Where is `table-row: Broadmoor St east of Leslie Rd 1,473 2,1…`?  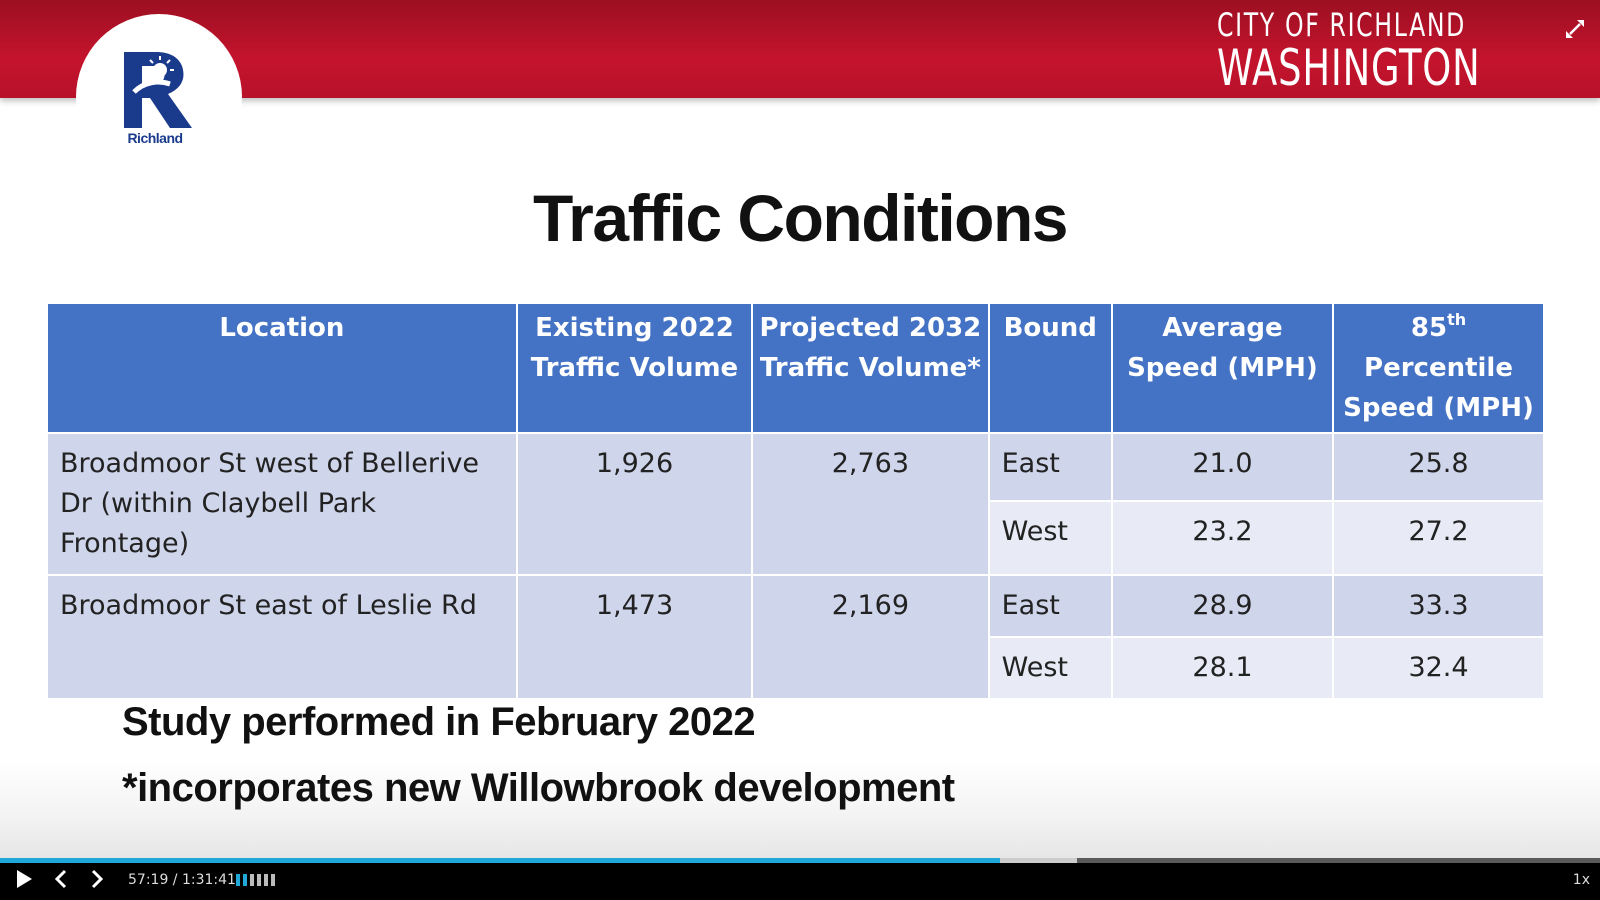
table-row: Broadmoor St east of Leslie Rd 1,473 2,1… is located at coordinates (795, 637).